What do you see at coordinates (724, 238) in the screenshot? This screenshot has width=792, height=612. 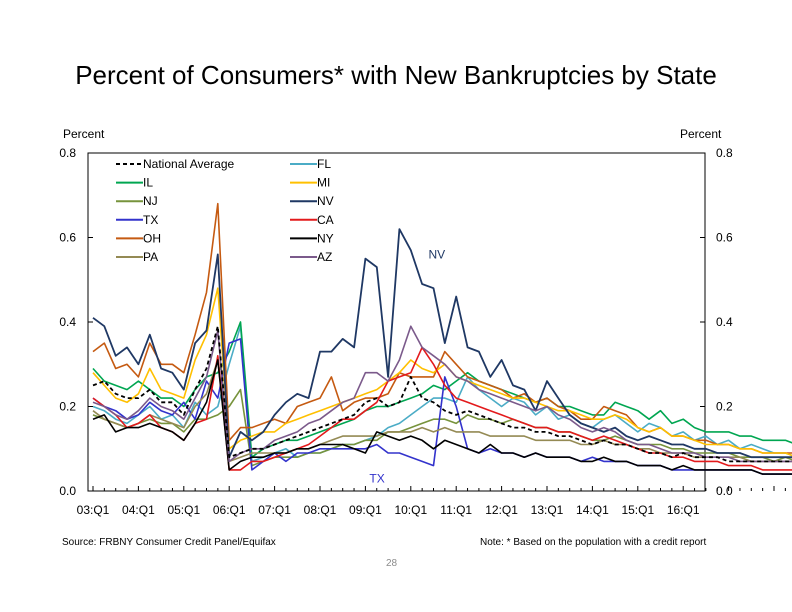 I see `y-tick-label-right: 0.6` at bounding box center [724, 238].